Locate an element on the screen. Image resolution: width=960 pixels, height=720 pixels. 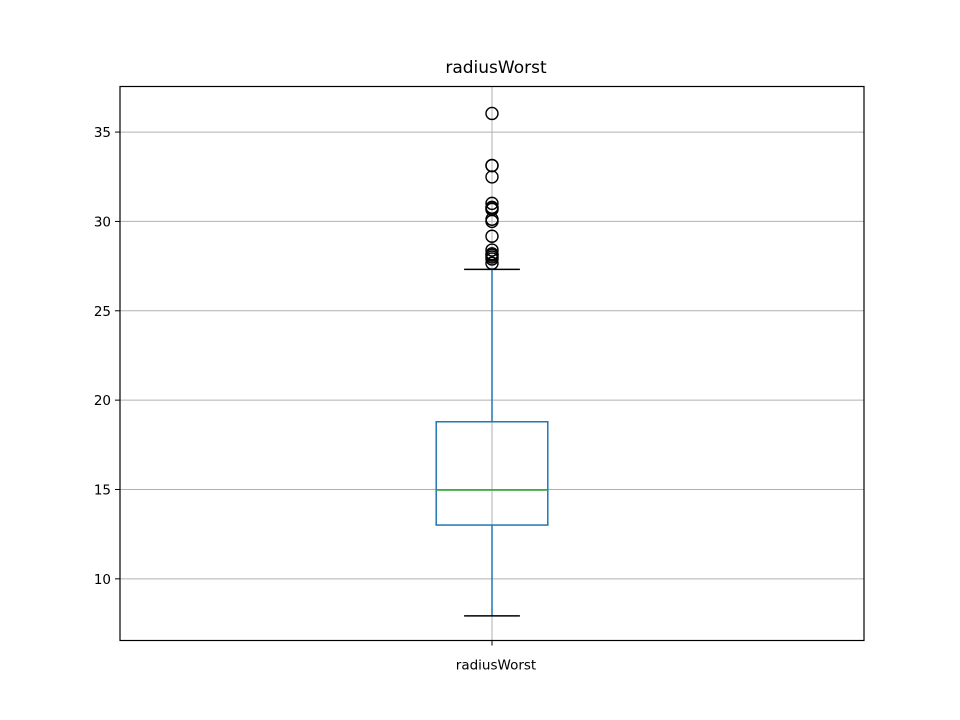
x-tick-label: radiusWorst is located at coordinates (496, 666).